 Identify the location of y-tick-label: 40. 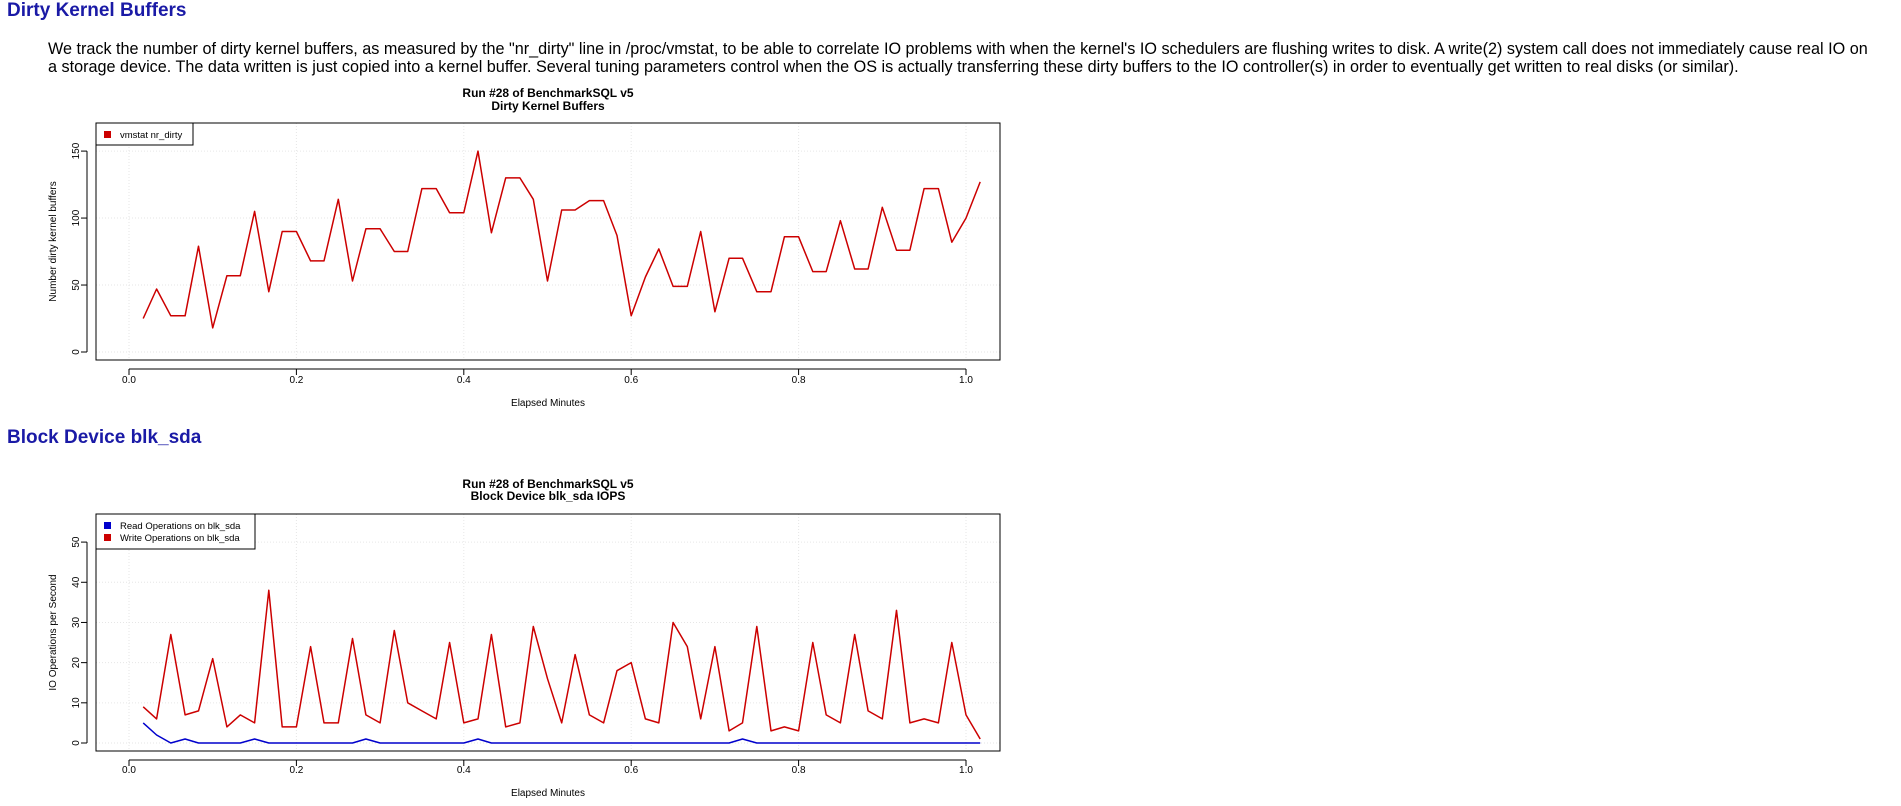
(76, 582).